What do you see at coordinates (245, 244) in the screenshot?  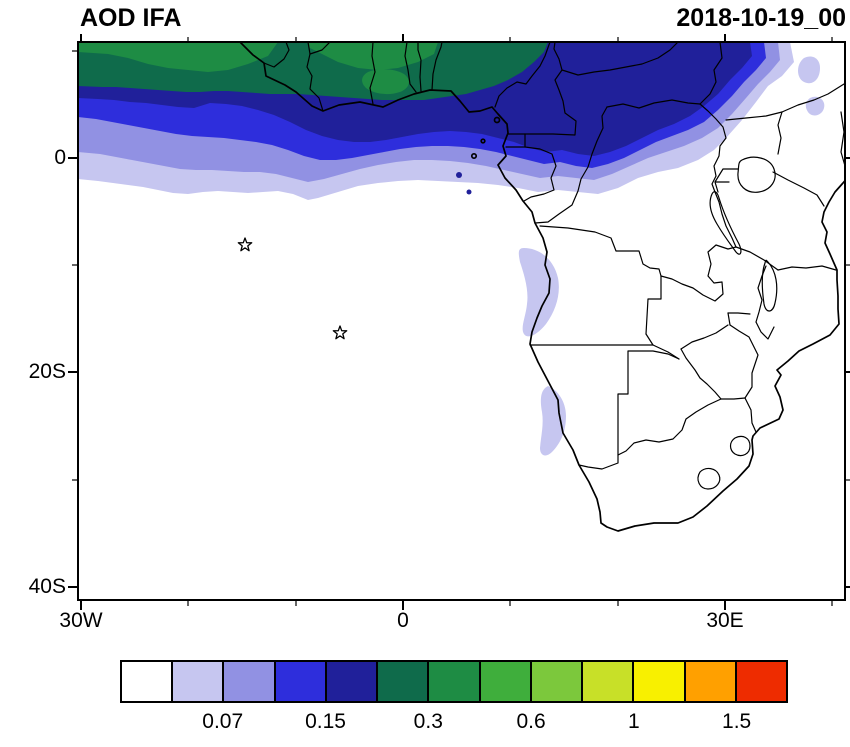 I see `star-marker-ascension-area` at bounding box center [245, 244].